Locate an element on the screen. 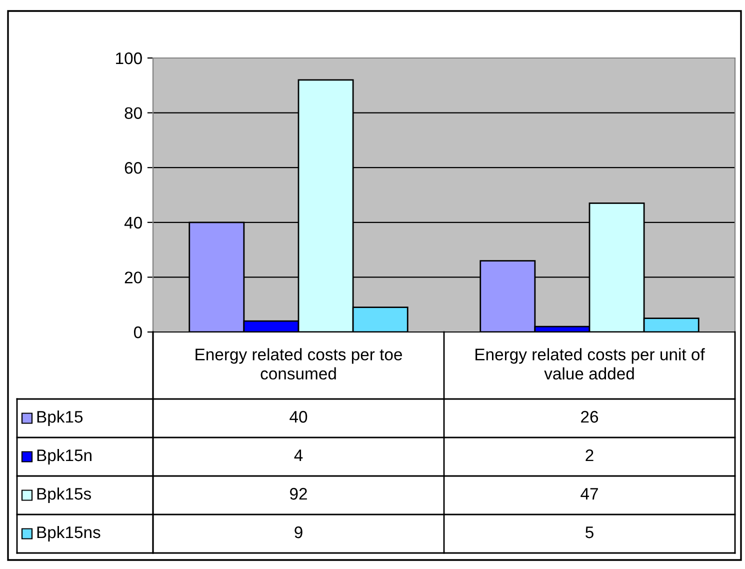 This screenshot has width=745, height=569. data-label: 26 is located at coordinates (589, 416).